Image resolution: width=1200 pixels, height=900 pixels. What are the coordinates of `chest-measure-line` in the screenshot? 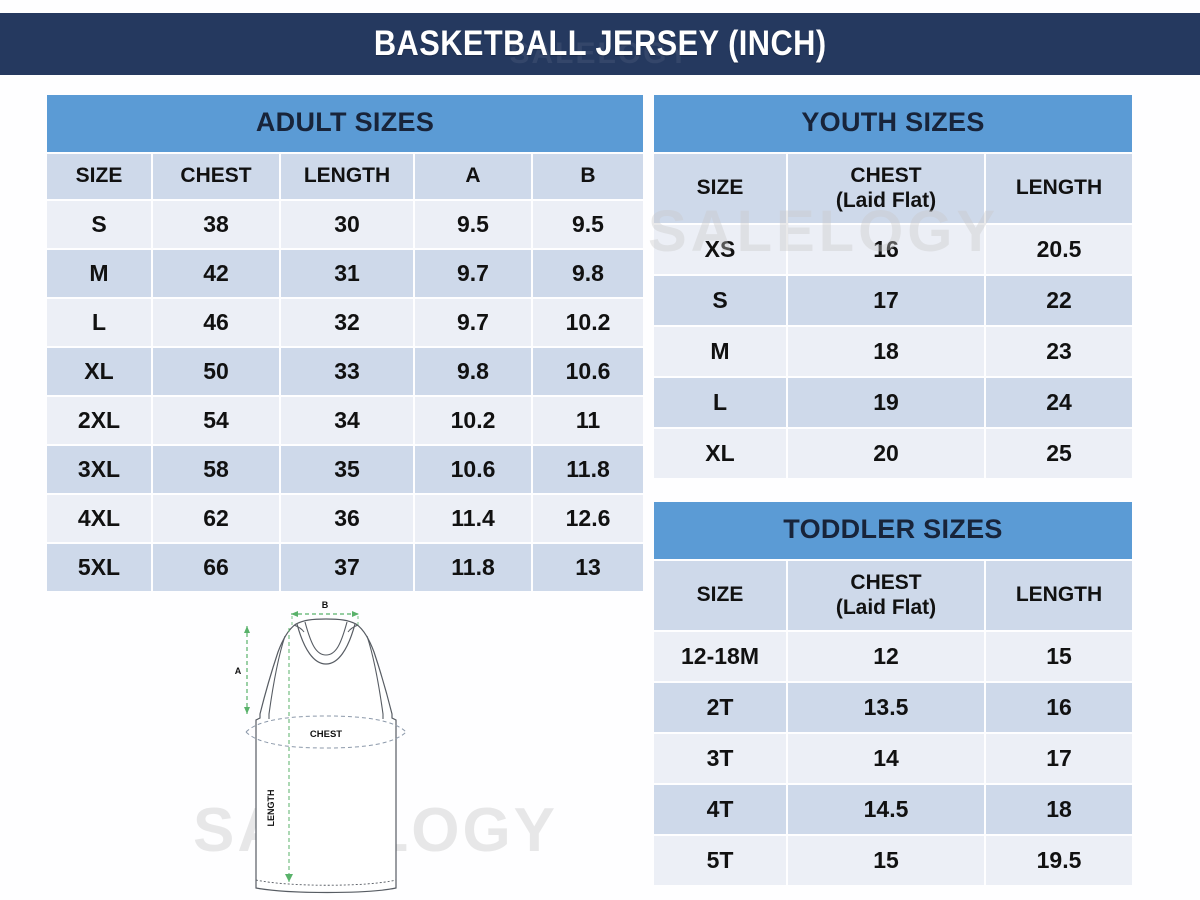 It's located at (326, 732).